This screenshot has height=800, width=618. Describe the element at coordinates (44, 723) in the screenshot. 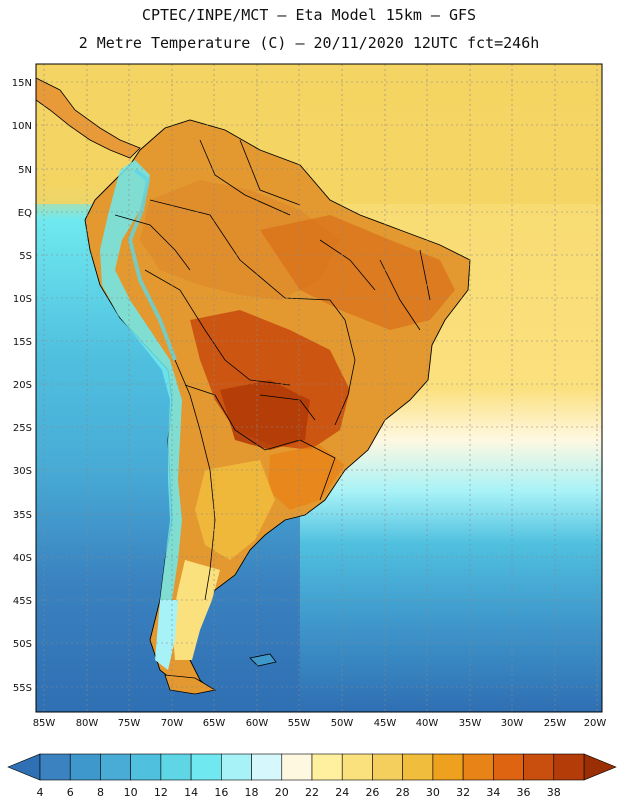

I see `lon-label: 85W` at that location.